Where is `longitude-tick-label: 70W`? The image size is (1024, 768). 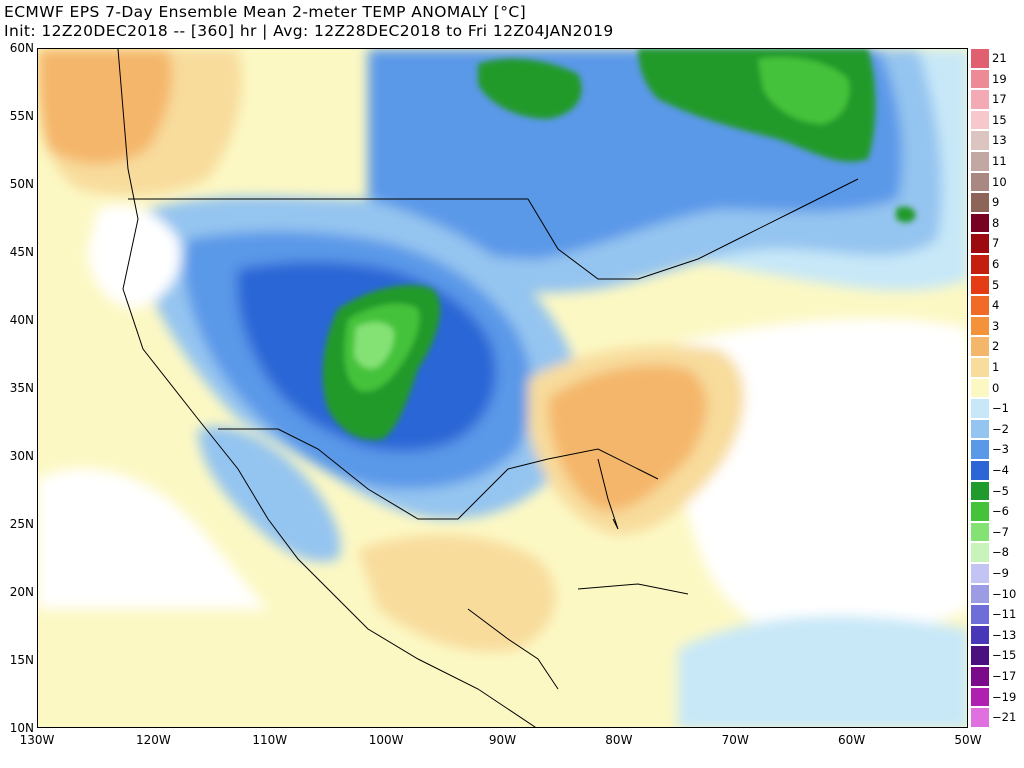 longitude-tick-label: 70W is located at coordinates (735, 740).